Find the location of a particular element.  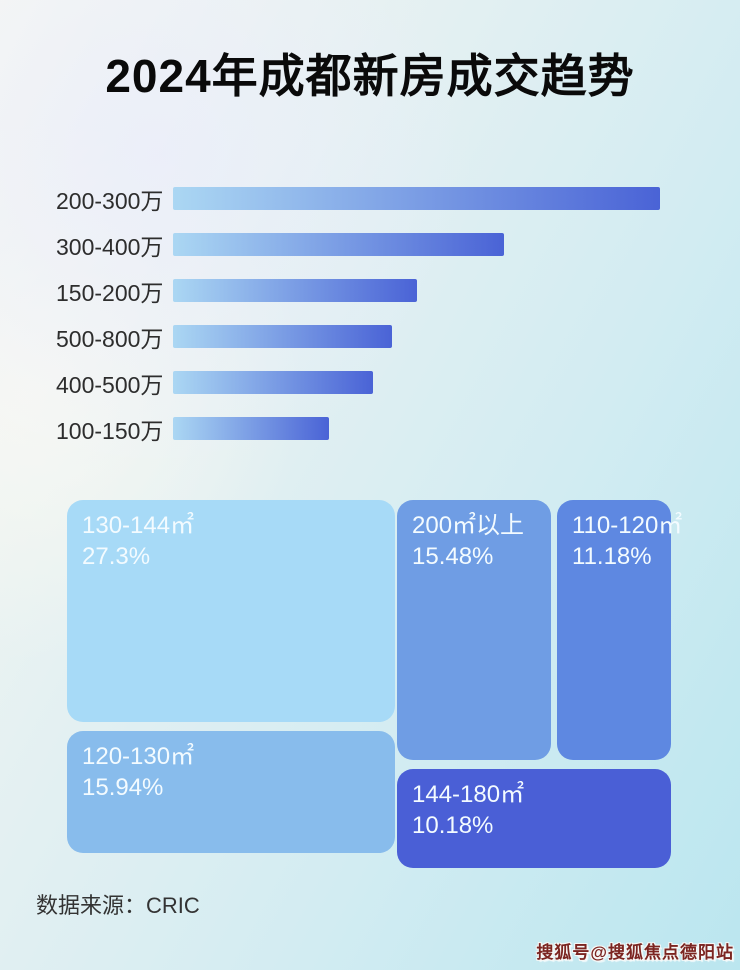

watermark-text: 搜狐号@搜狐焦点德阳站 is located at coordinates (635, 952).